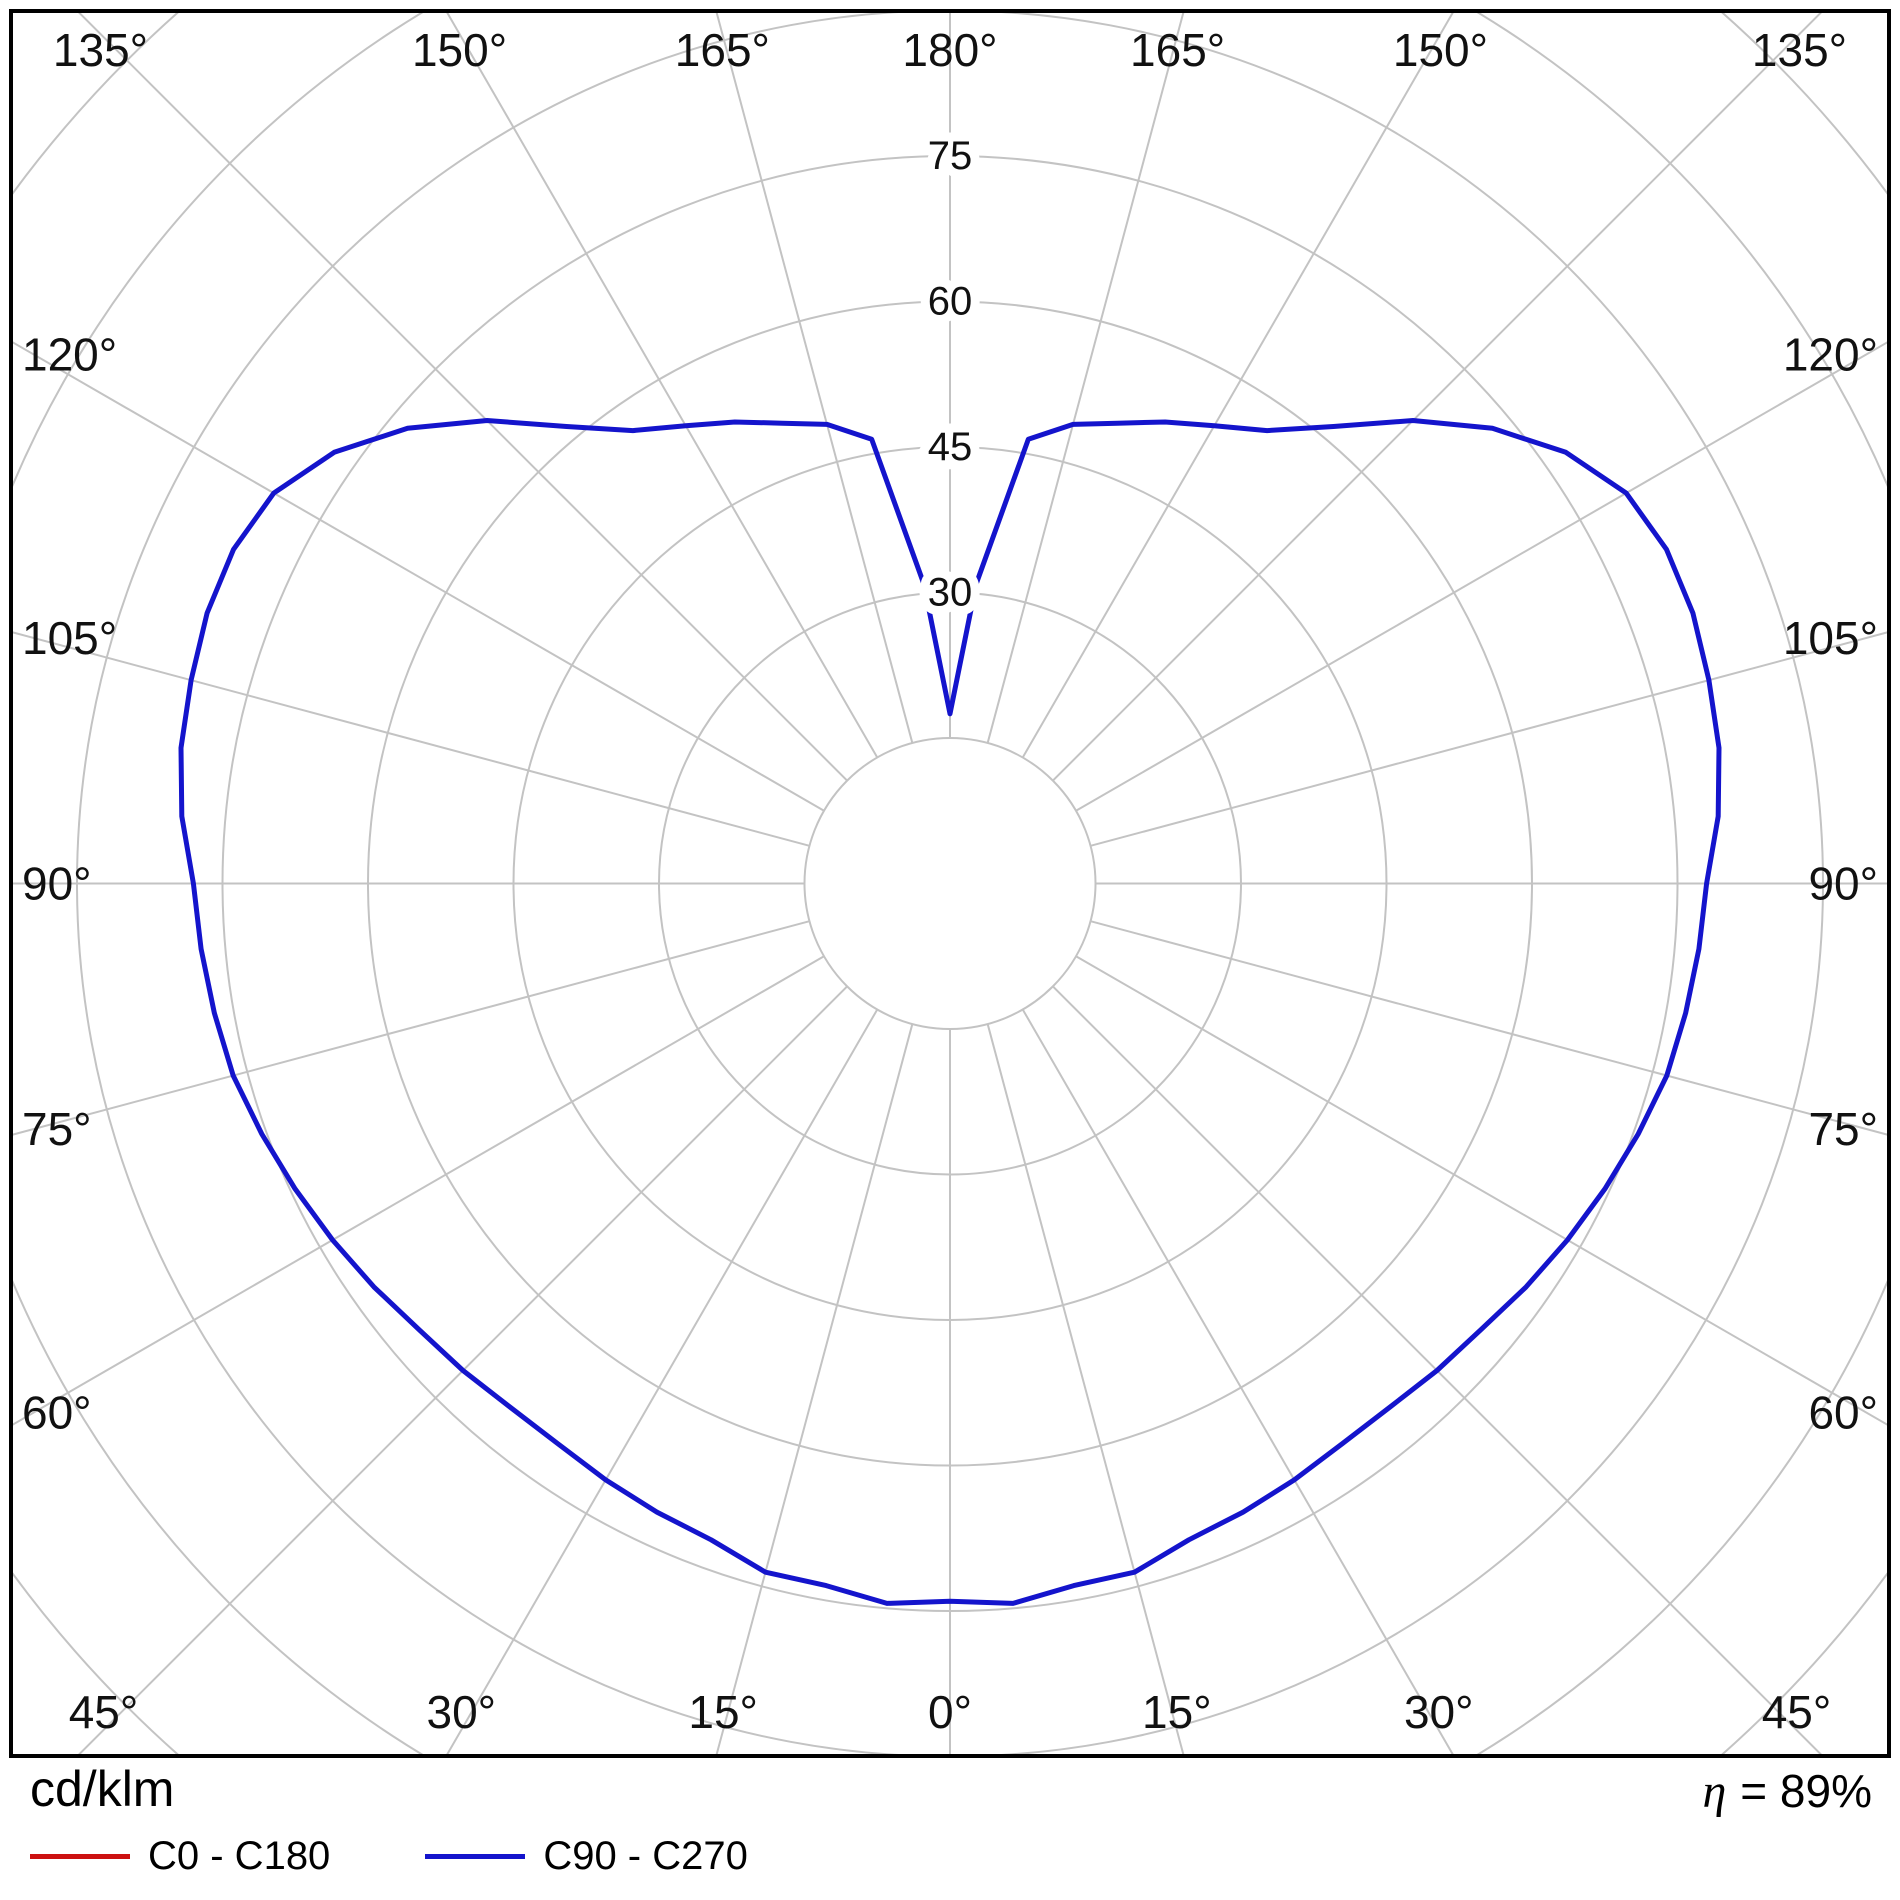 The width and height of the screenshot is (1900, 1900). I want to click on eta-value: = 89%, so click(1806, 1791).